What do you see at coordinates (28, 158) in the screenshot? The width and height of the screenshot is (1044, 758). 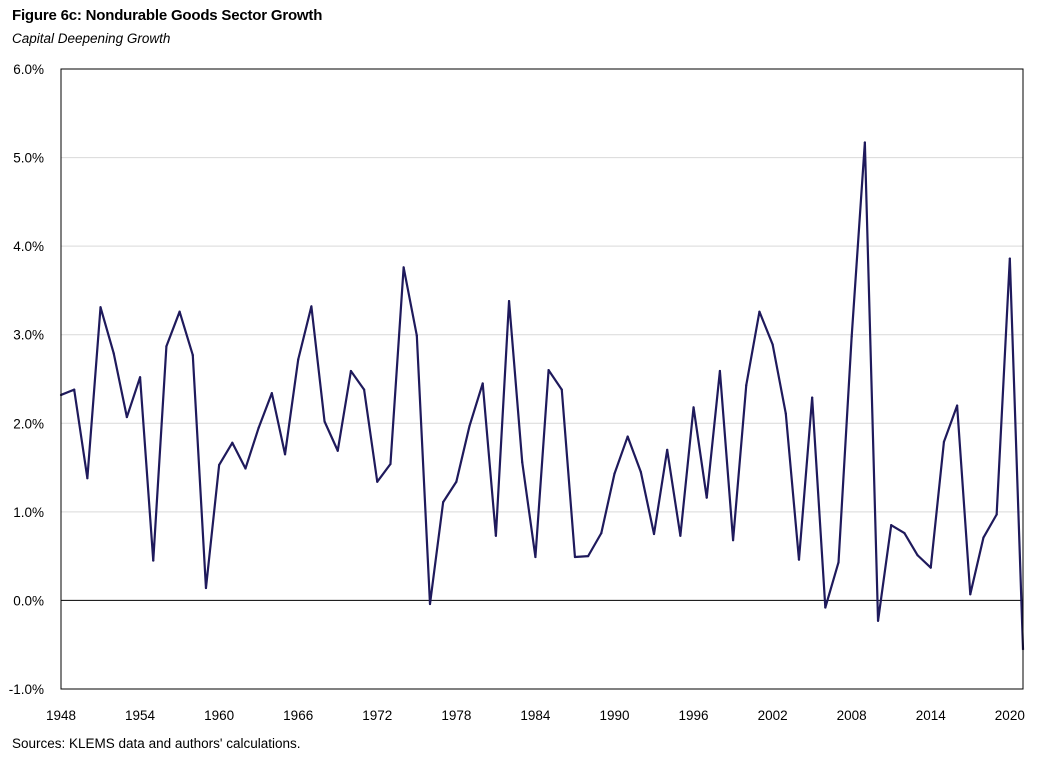 I see `y-tick-label: 5.0%` at bounding box center [28, 158].